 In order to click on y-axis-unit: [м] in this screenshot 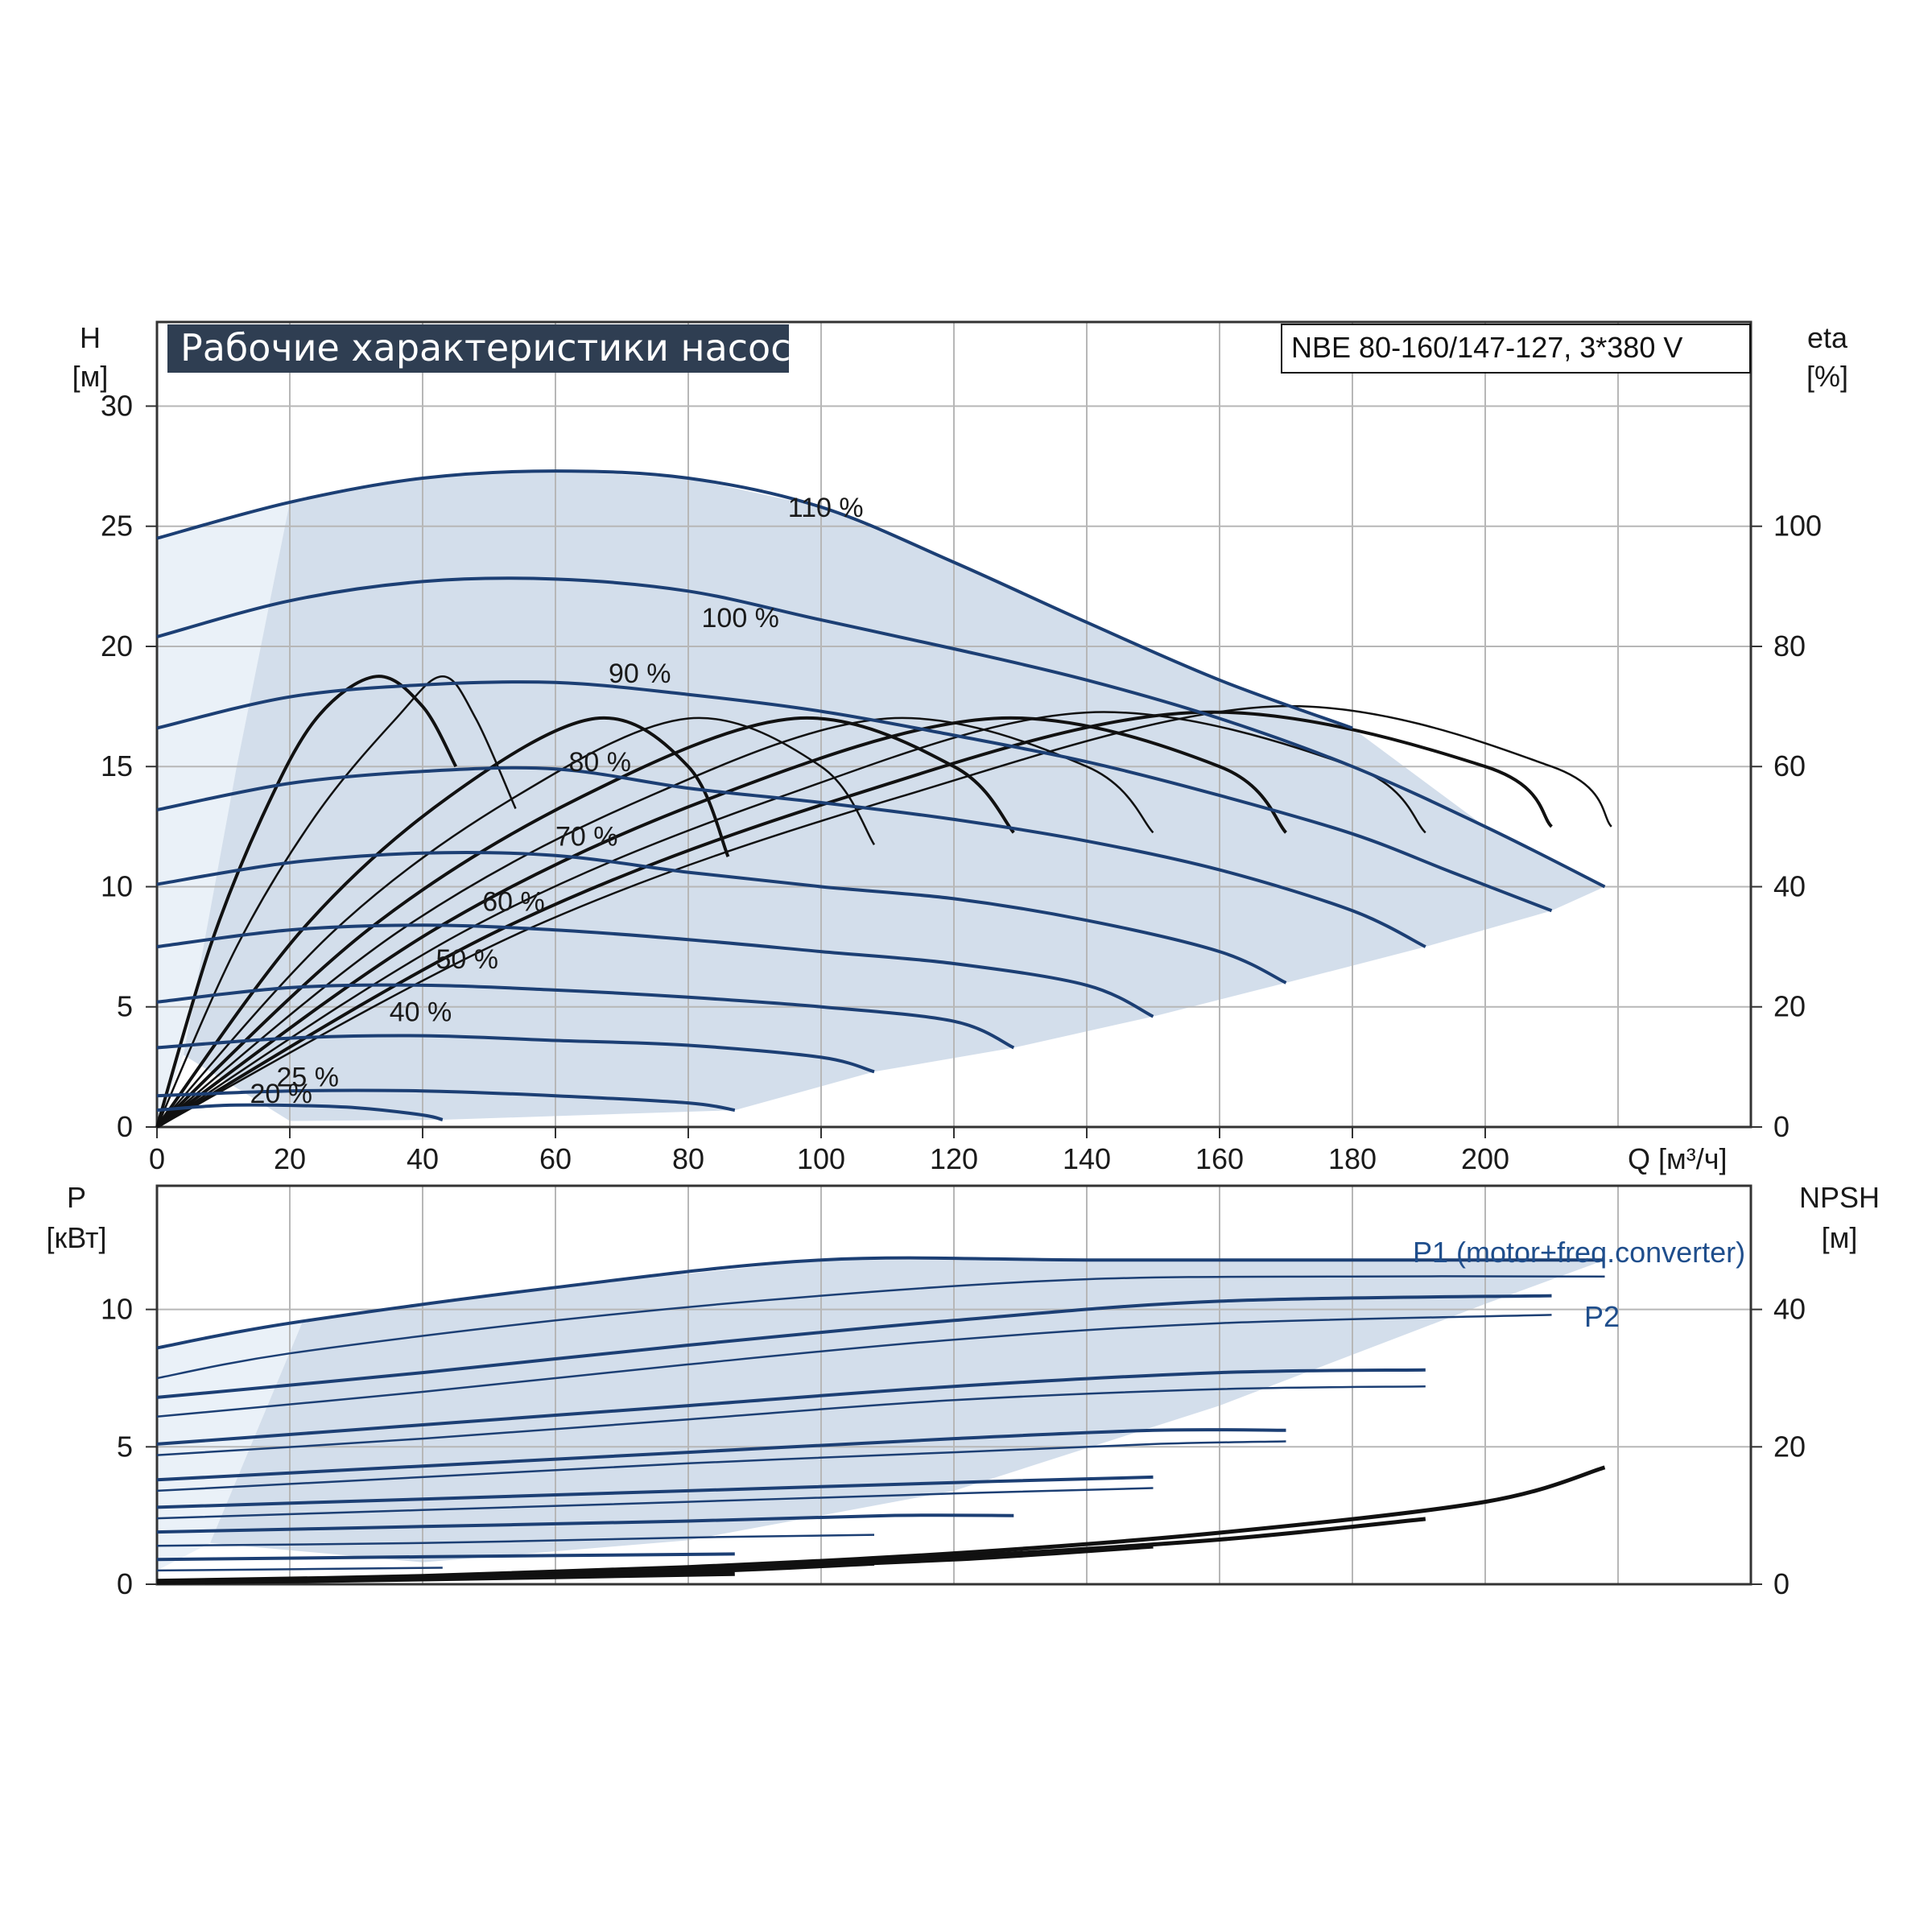, I will do `click(90, 376)`.